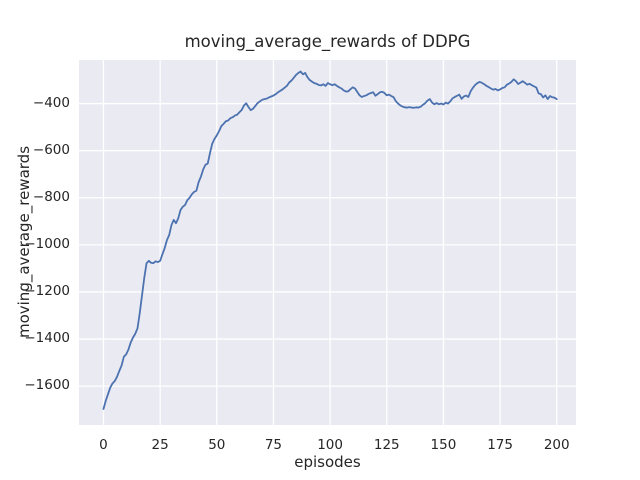  Describe the element at coordinates (443, 445) in the screenshot. I see `x-tick-label: 150` at that location.